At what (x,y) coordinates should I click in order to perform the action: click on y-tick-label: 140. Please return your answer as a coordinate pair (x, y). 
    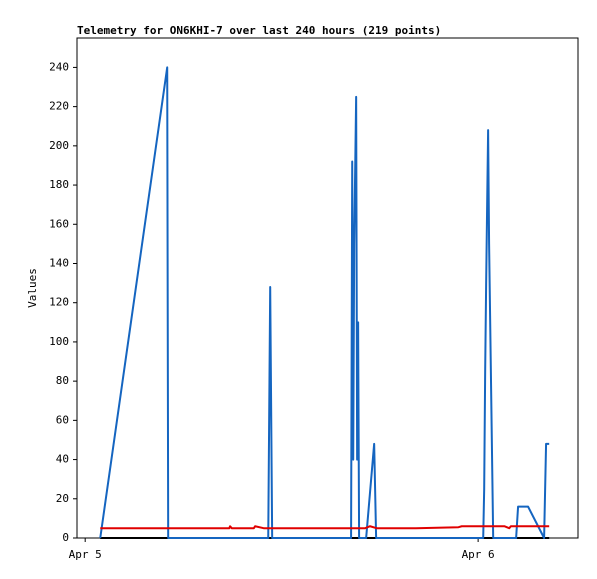
    Looking at the image, I should click on (59, 262).